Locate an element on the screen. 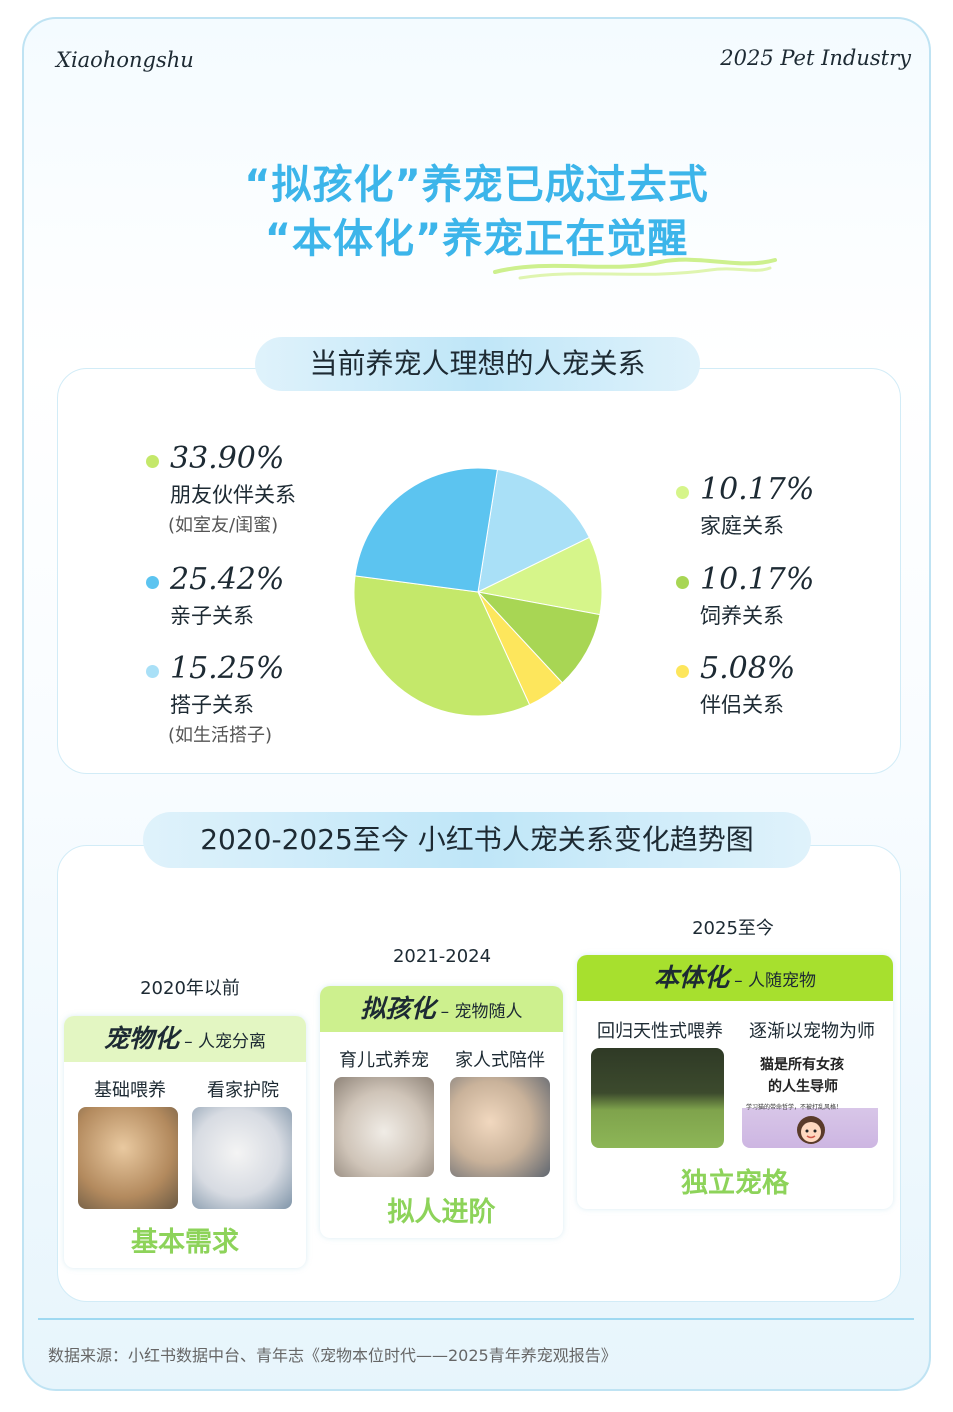  legend-value: 33.90% is located at coordinates (227, 458).